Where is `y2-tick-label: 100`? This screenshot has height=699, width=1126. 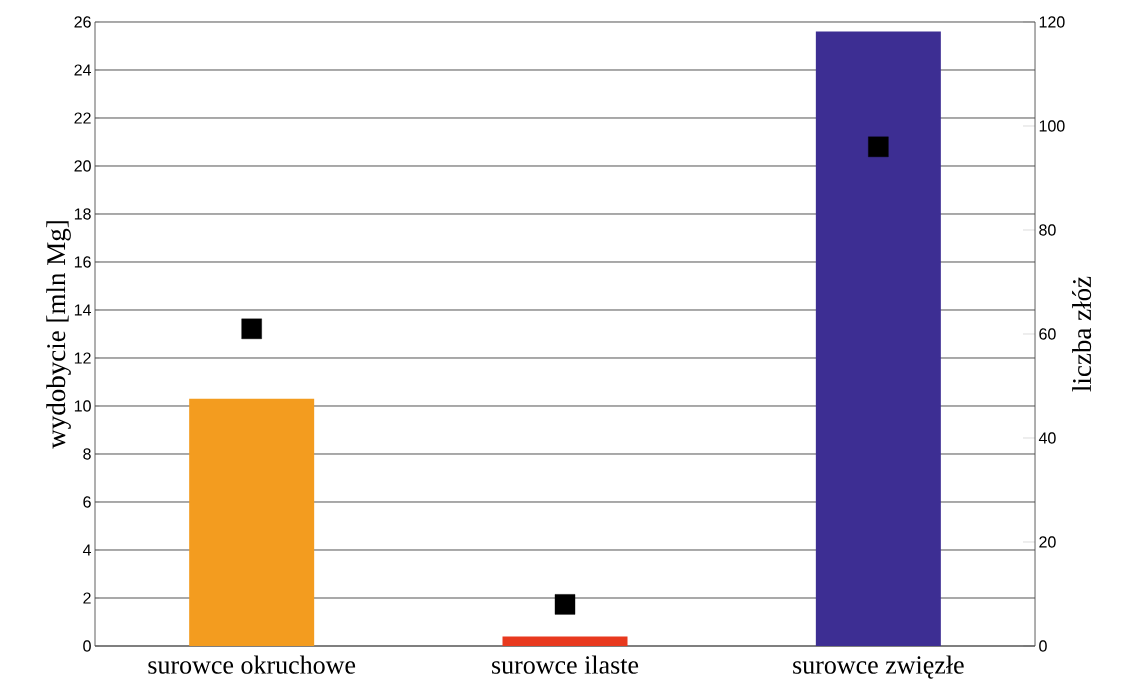
y2-tick-label: 100 is located at coordinates (1052, 126).